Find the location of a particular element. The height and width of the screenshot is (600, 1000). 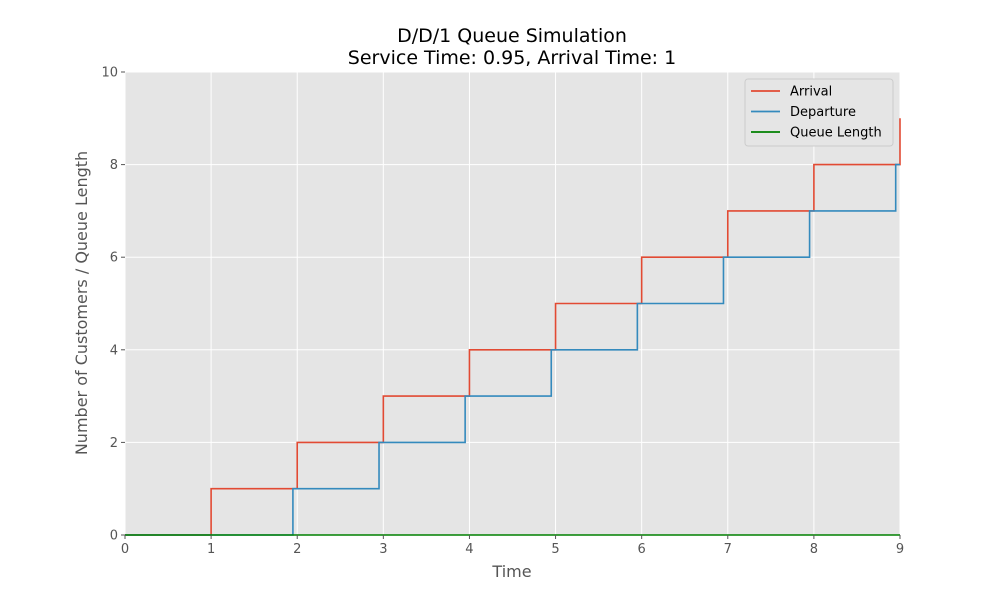

x-axis-label: Time is located at coordinates (511, 571).